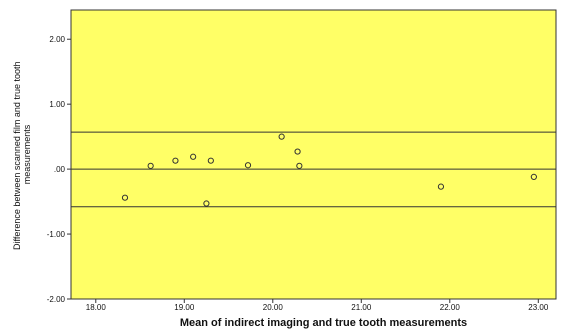  I want to click on x-tick-label: 21.00, so click(361, 307).